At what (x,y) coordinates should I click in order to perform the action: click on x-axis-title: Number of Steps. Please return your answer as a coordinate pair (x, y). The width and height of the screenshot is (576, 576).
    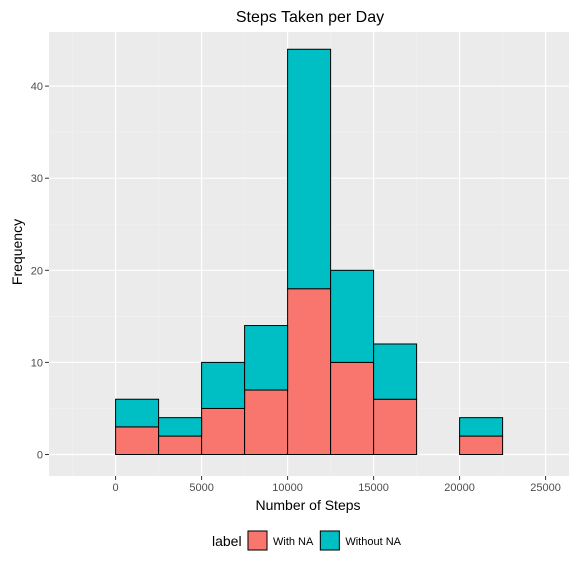
    Looking at the image, I should click on (307, 505).